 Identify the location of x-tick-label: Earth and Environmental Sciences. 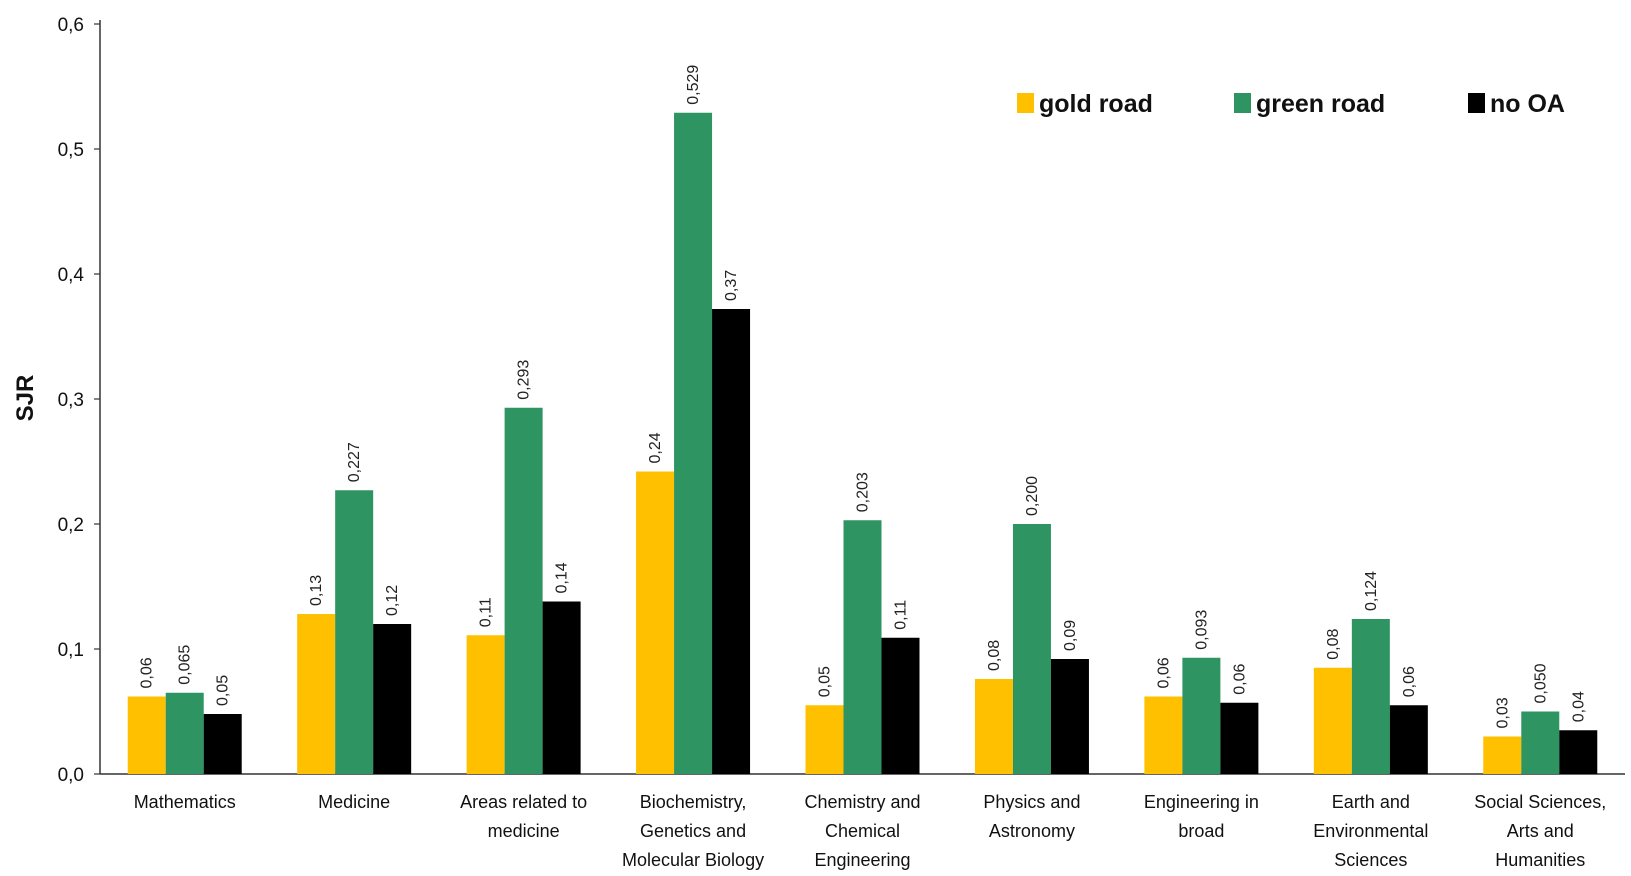
(1370, 831).